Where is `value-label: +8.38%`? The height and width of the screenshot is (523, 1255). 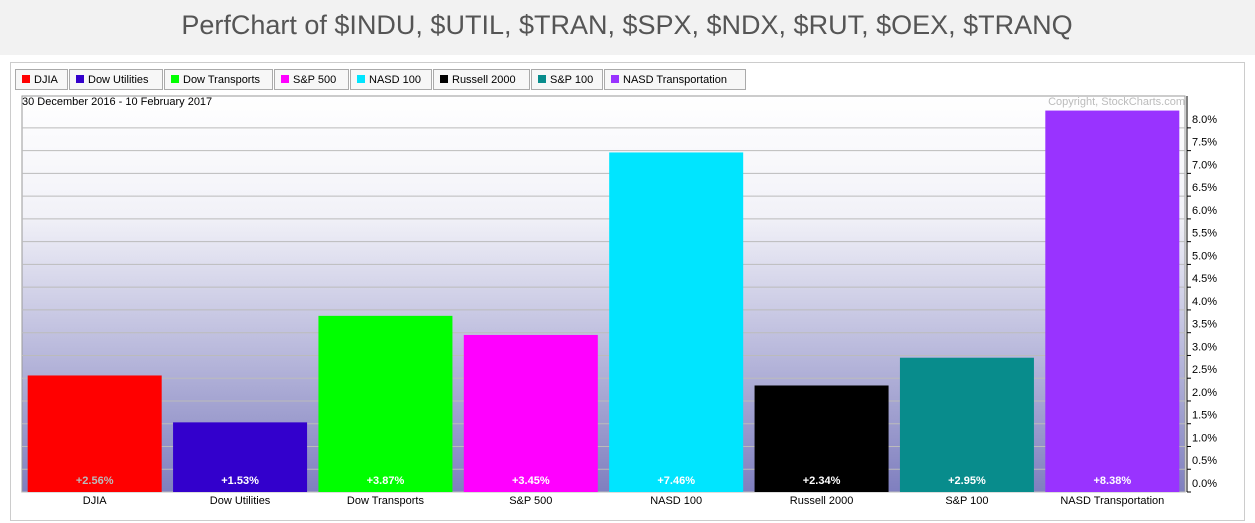
value-label: +8.38% is located at coordinates (1113, 481).